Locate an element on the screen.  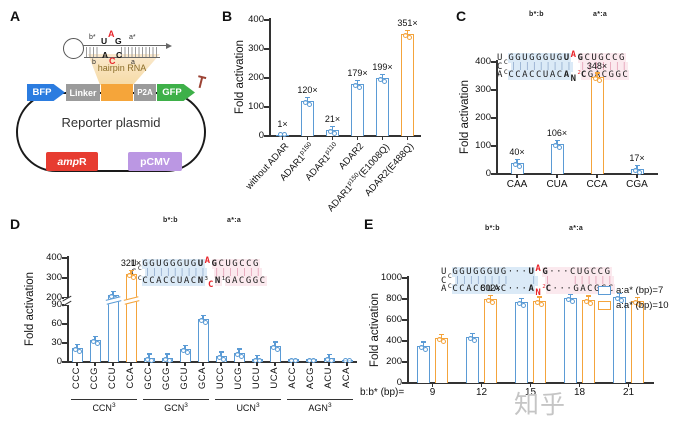
ampr-label-rest: R is located at coordinates (83, 161).